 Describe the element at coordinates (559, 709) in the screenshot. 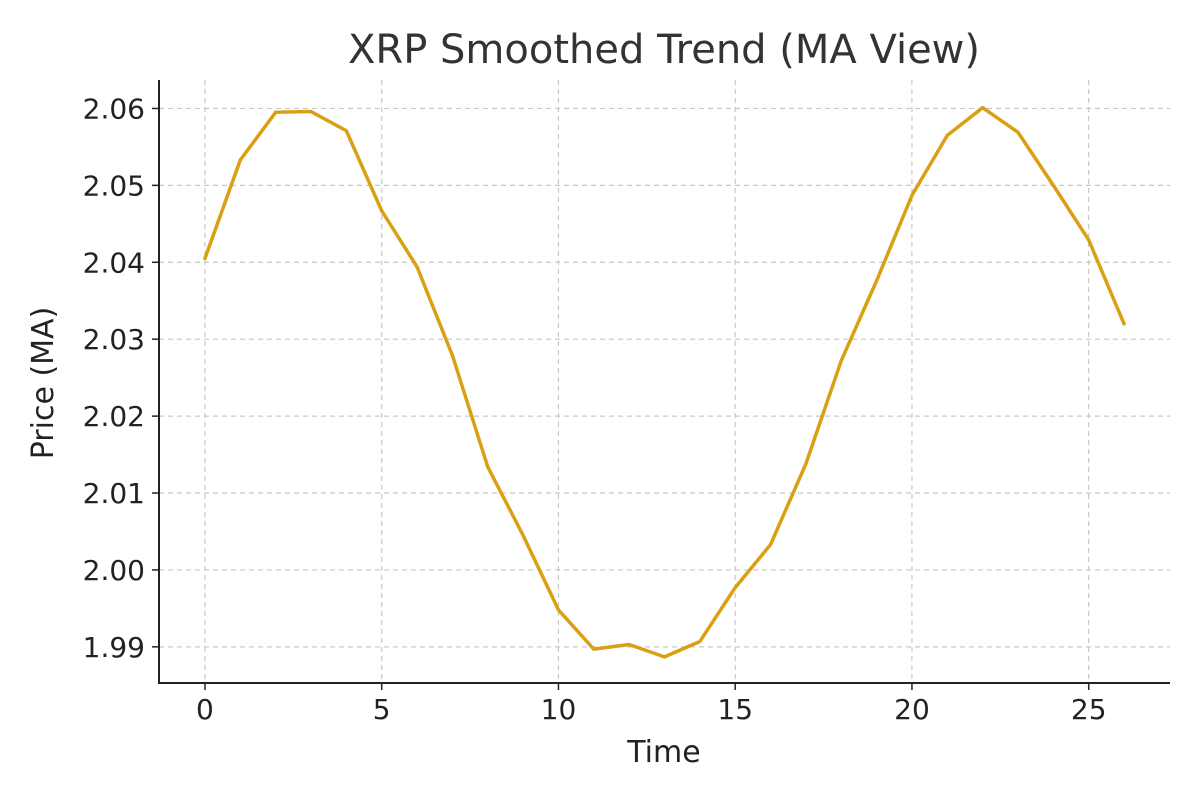

I see `x-tick-label: 10` at that location.